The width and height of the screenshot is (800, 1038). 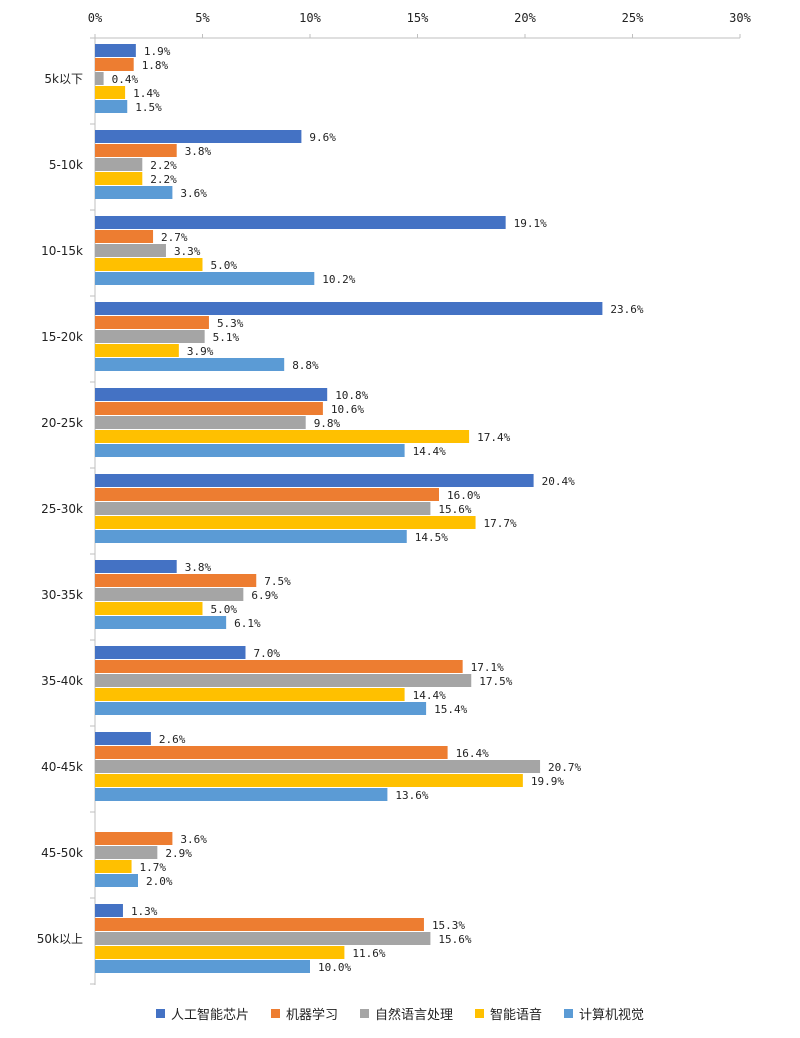 I want to click on data-label: 20.4%, so click(x=558, y=481).